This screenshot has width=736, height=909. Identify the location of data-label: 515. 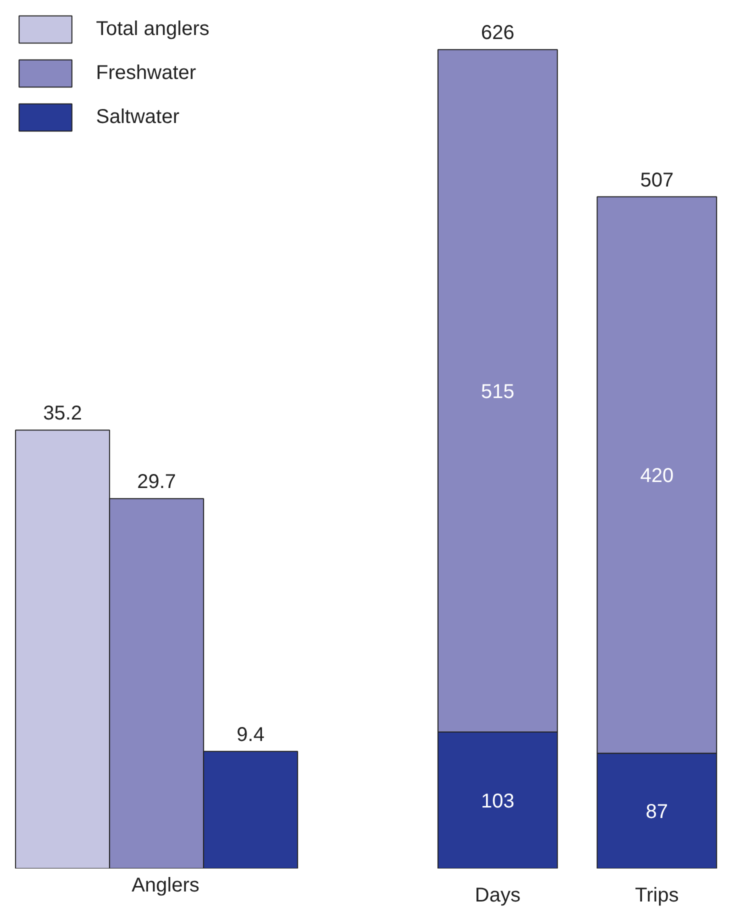
(497, 391).